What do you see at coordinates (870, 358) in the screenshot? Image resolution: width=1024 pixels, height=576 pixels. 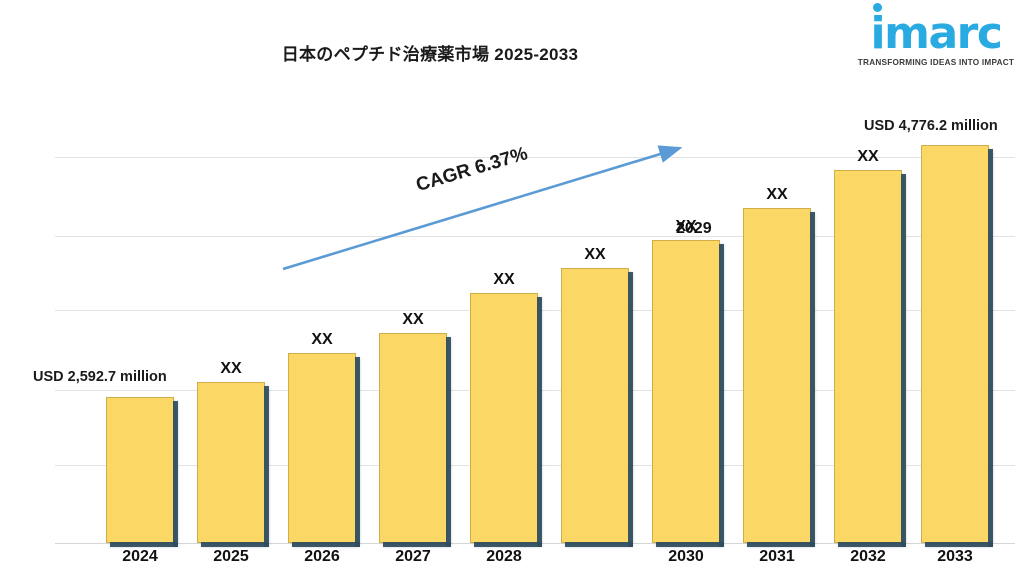 I see `bar-2032` at bounding box center [870, 358].